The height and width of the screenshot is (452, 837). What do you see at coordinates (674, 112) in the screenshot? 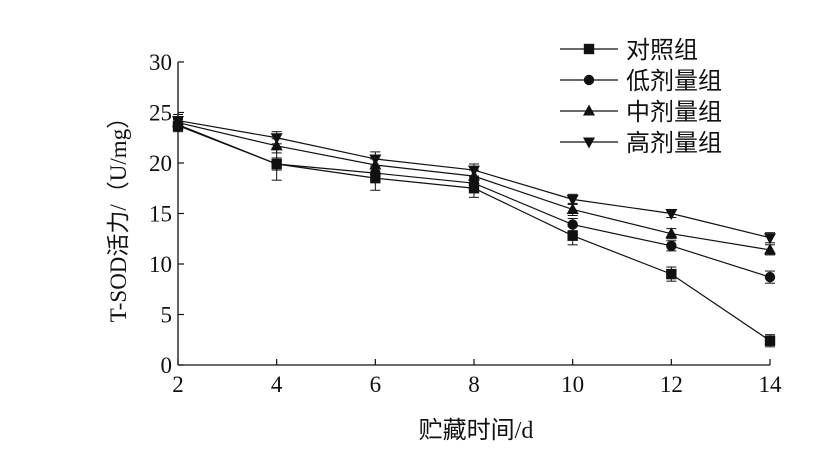
I see `legend-label: 中剂量组` at bounding box center [674, 112].